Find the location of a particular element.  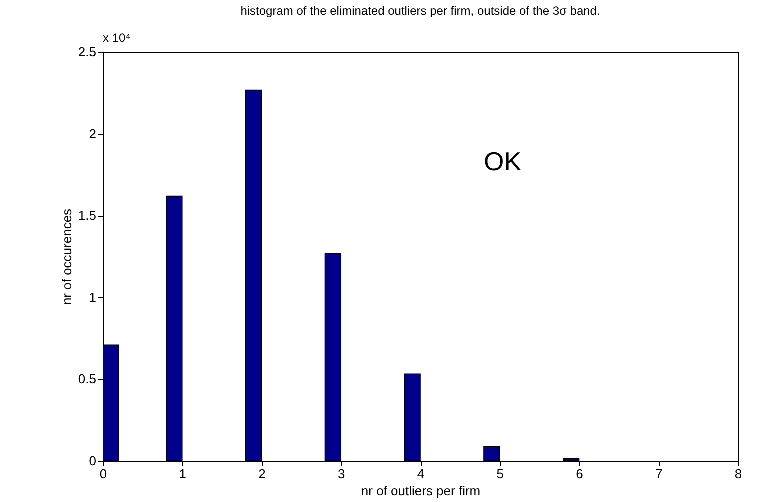

x-tick-label: 4 is located at coordinates (421, 474).